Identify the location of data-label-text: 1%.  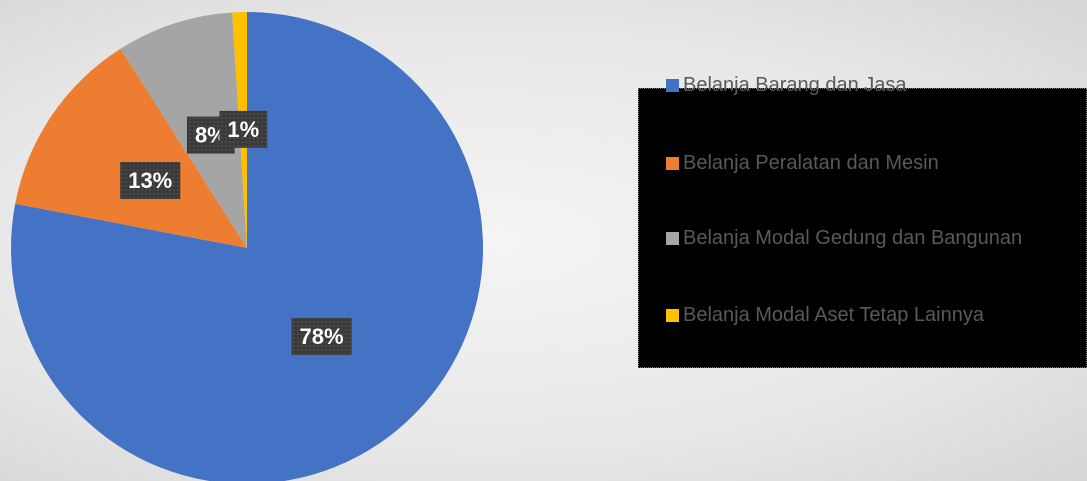
(243, 129).